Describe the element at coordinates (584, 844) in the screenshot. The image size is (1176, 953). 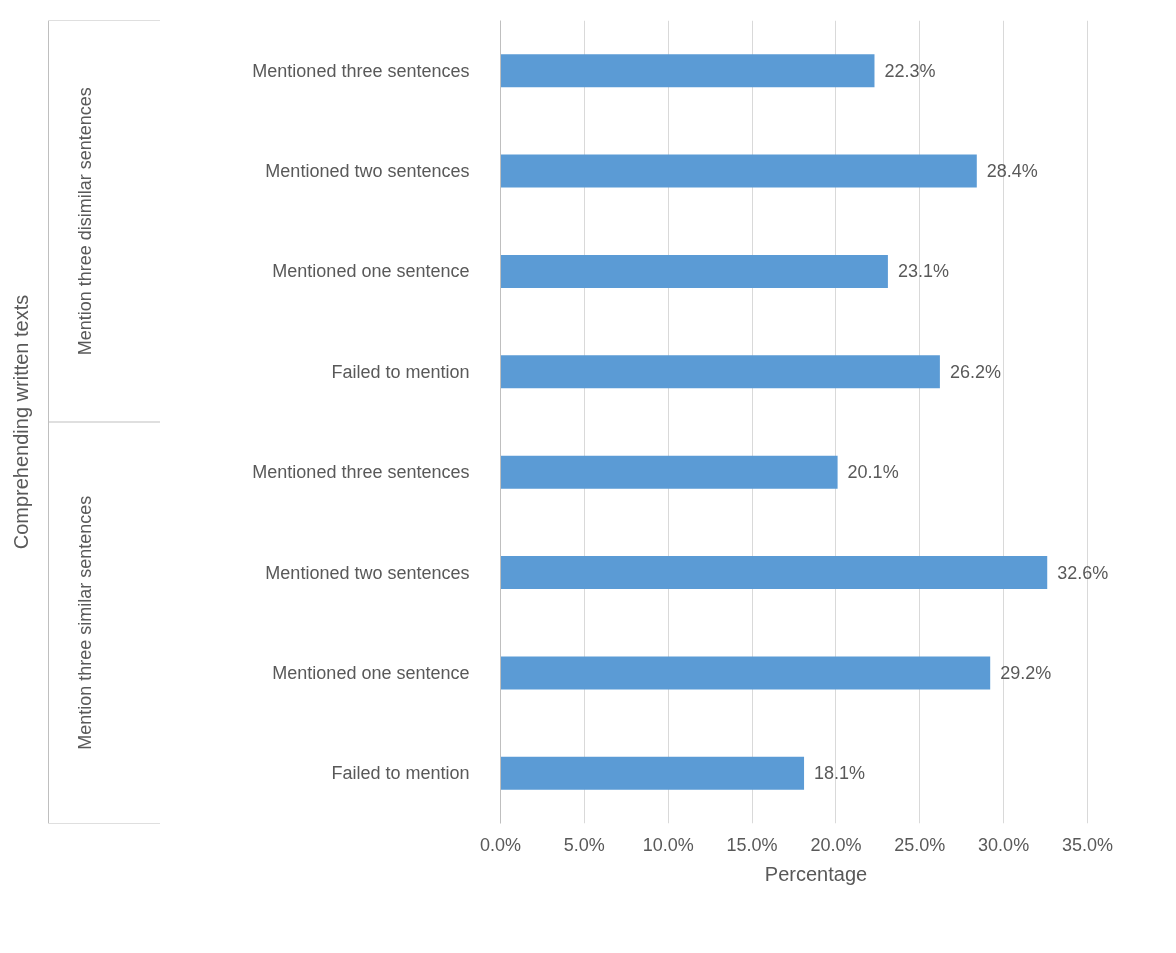
I see `x-tick-label: 5.0%` at that location.